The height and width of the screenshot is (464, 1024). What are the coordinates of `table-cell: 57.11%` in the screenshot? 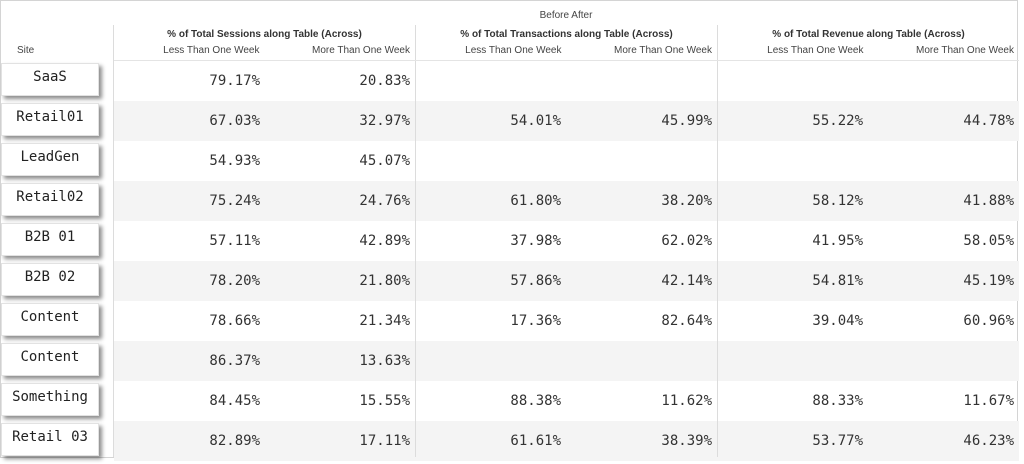 It's located at (234, 241).